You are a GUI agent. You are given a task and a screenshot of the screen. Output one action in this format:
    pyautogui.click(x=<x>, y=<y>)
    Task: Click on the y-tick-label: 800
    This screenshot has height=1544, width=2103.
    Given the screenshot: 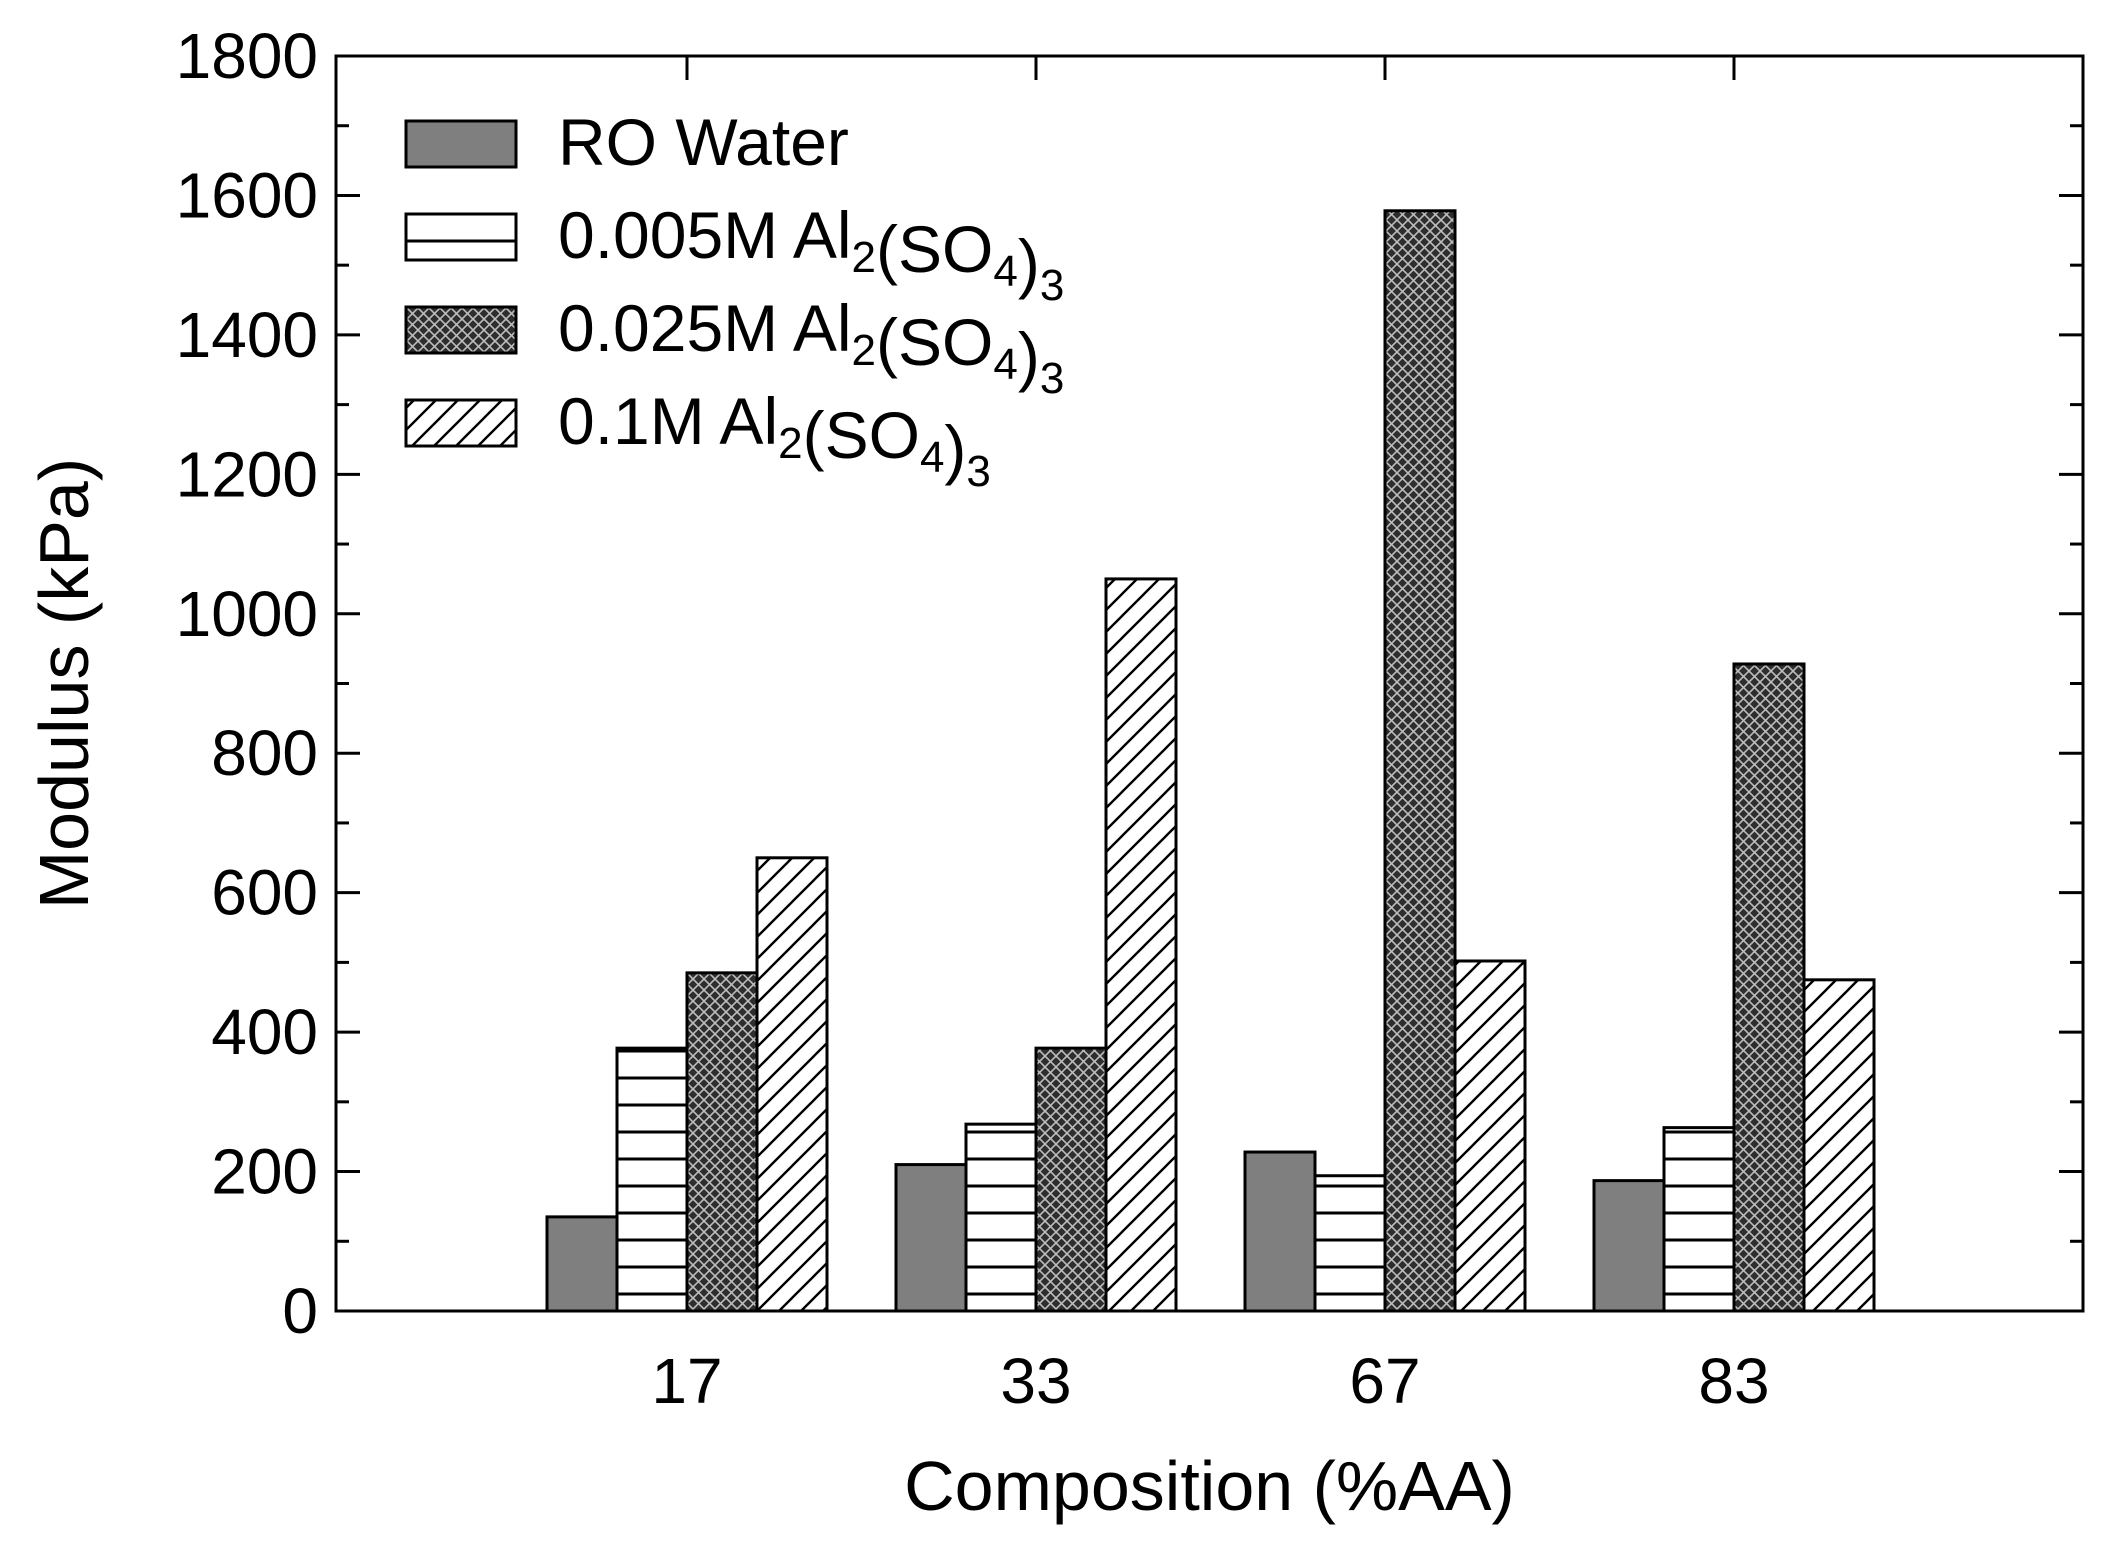 What is the action you would take?
    pyautogui.click(x=264, y=753)
    